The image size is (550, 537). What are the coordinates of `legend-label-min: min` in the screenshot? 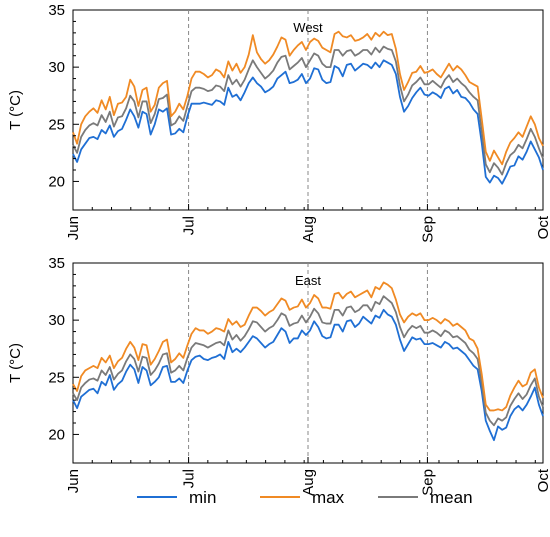 It's located at (202, 497).